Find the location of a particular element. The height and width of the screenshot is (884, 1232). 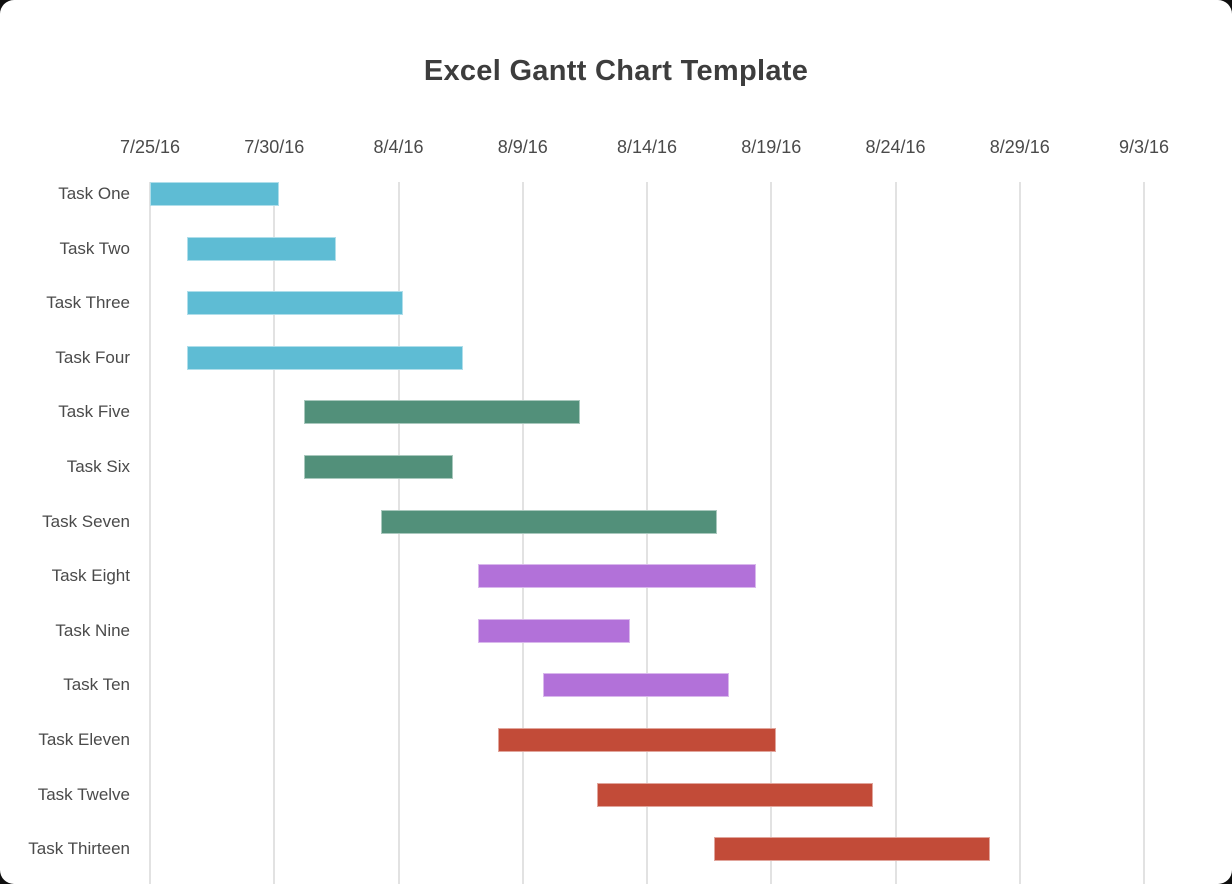

chart-title: Excel Gantt Chart Template is located at coordinates (616, 71).